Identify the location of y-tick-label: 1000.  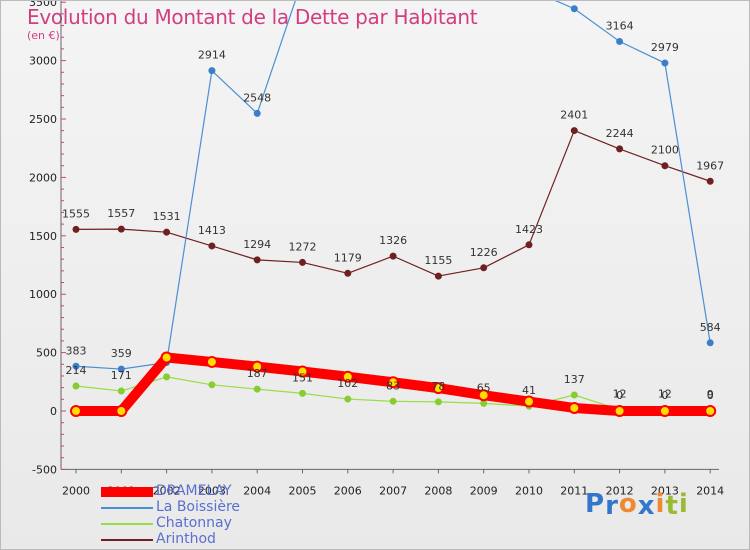
(43, 294).